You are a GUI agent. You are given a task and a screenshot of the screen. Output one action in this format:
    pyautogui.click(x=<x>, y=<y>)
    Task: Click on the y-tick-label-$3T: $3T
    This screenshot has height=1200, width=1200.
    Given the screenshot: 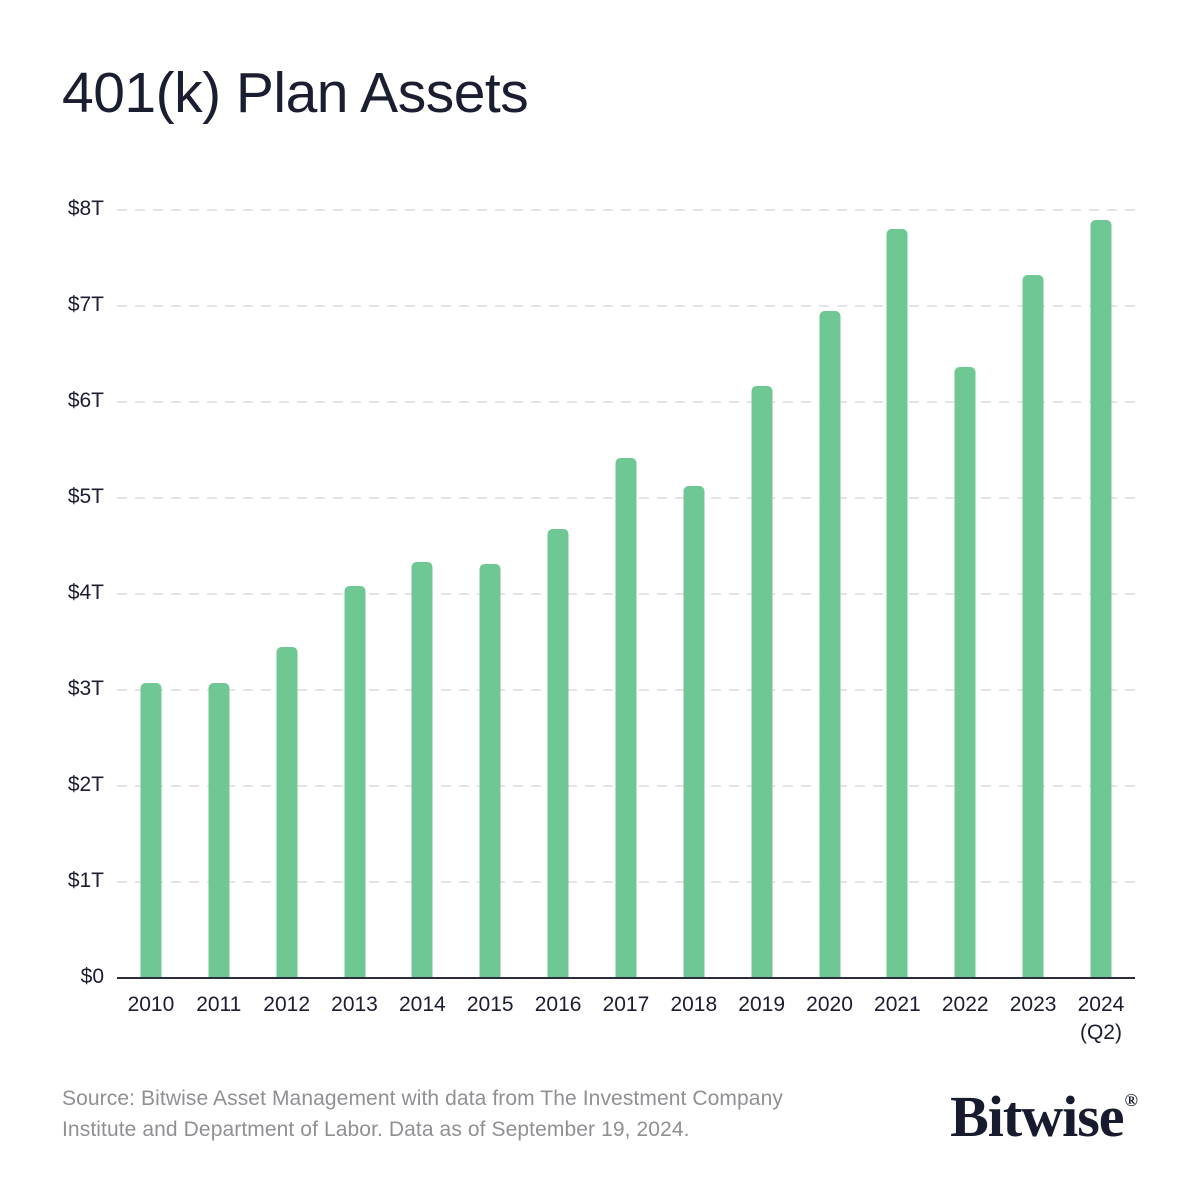 What is the action you would take?
    pyautogui.click(x=85, y=688)
    